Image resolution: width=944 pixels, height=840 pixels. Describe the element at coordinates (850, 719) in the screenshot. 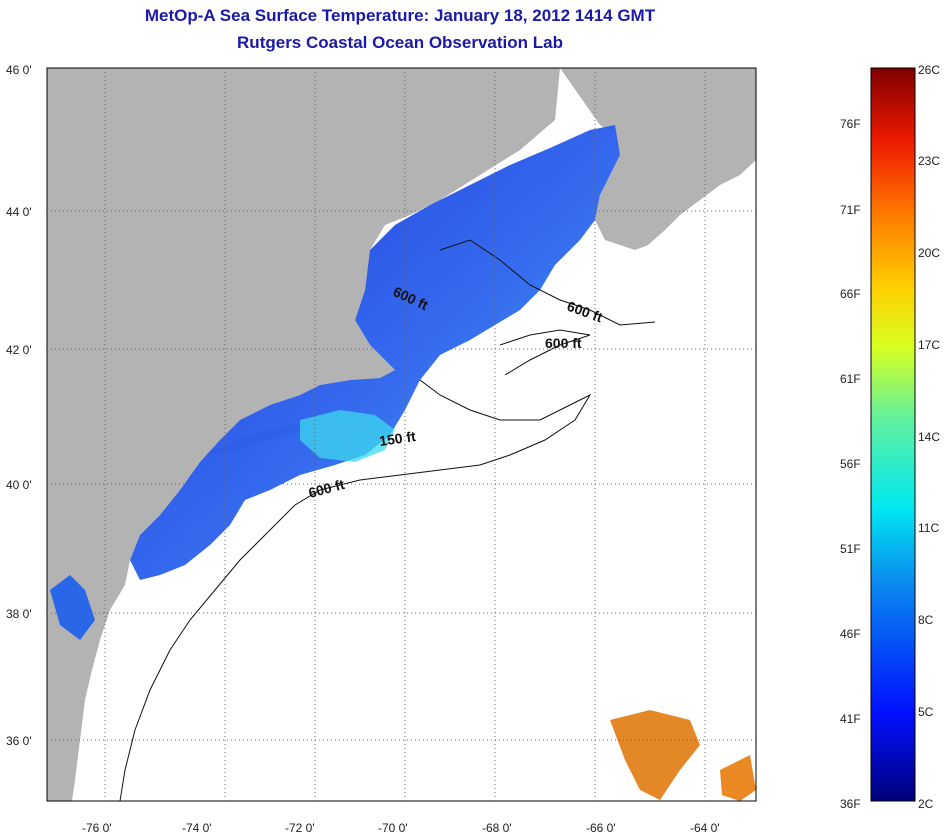

I see `colorbar-fahrenheit-label: 41F` at that location.